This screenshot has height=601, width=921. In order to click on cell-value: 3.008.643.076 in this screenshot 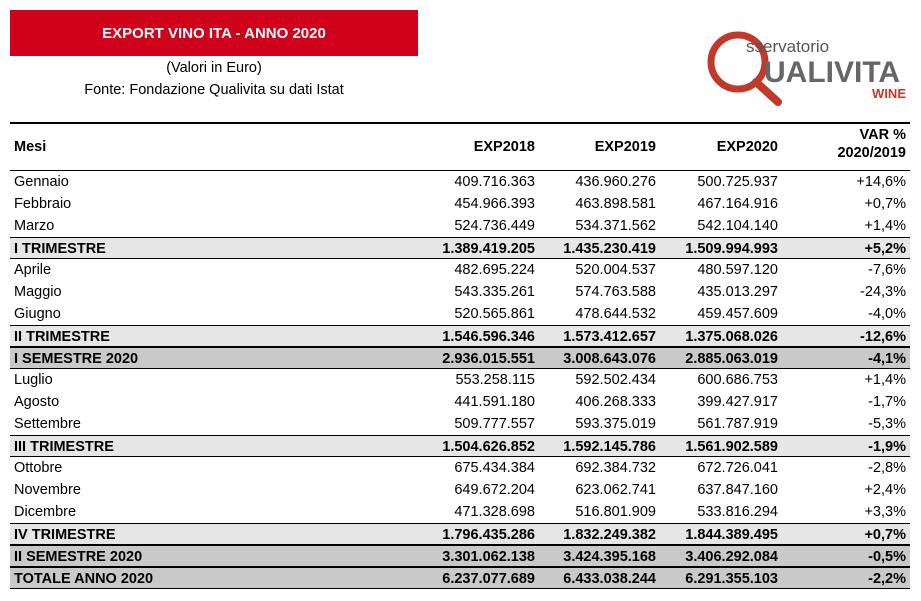, I will do `click(609, 359)`.